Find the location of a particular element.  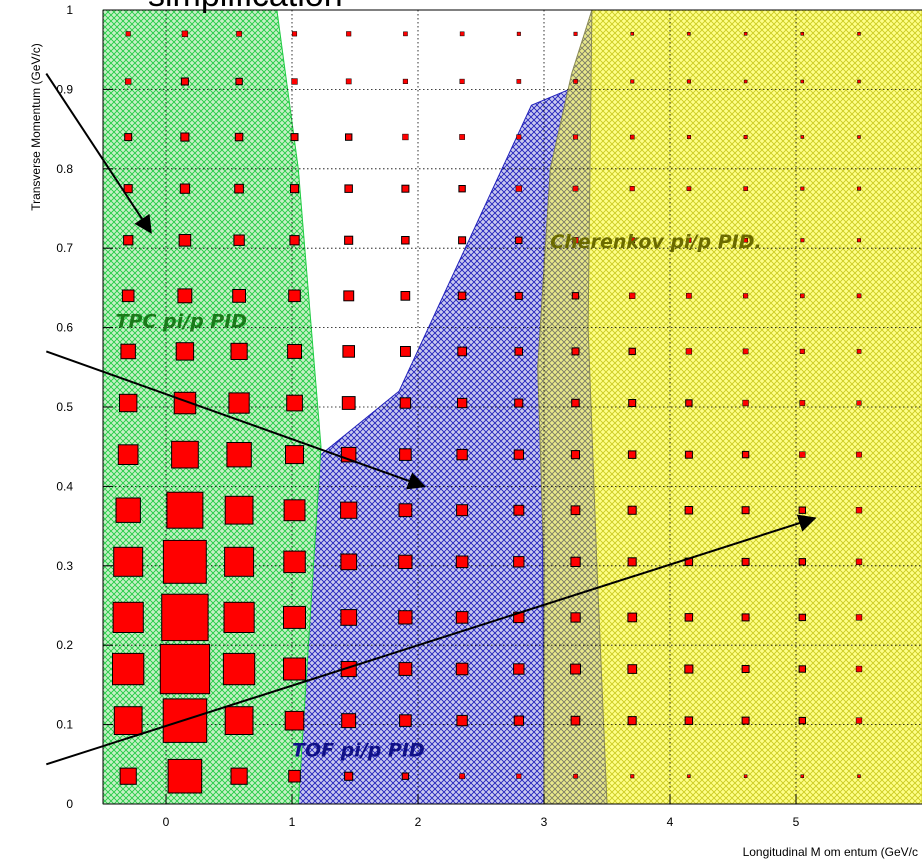

y-tick-label: 0.3 is located at coordinates (64, 566).